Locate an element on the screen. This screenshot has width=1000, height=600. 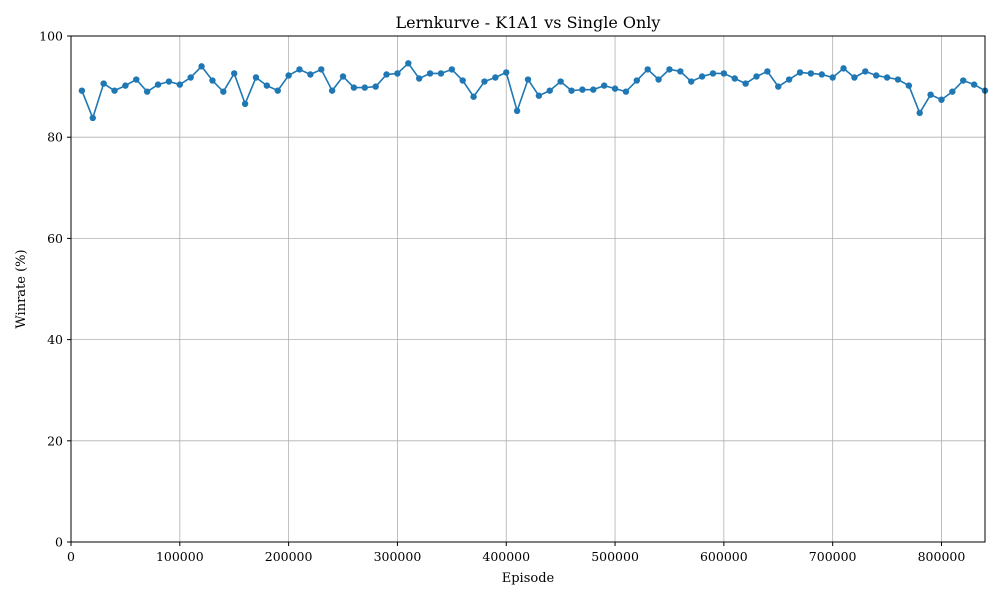
y-tick-label: 0 is located at coordinates (59, 542).